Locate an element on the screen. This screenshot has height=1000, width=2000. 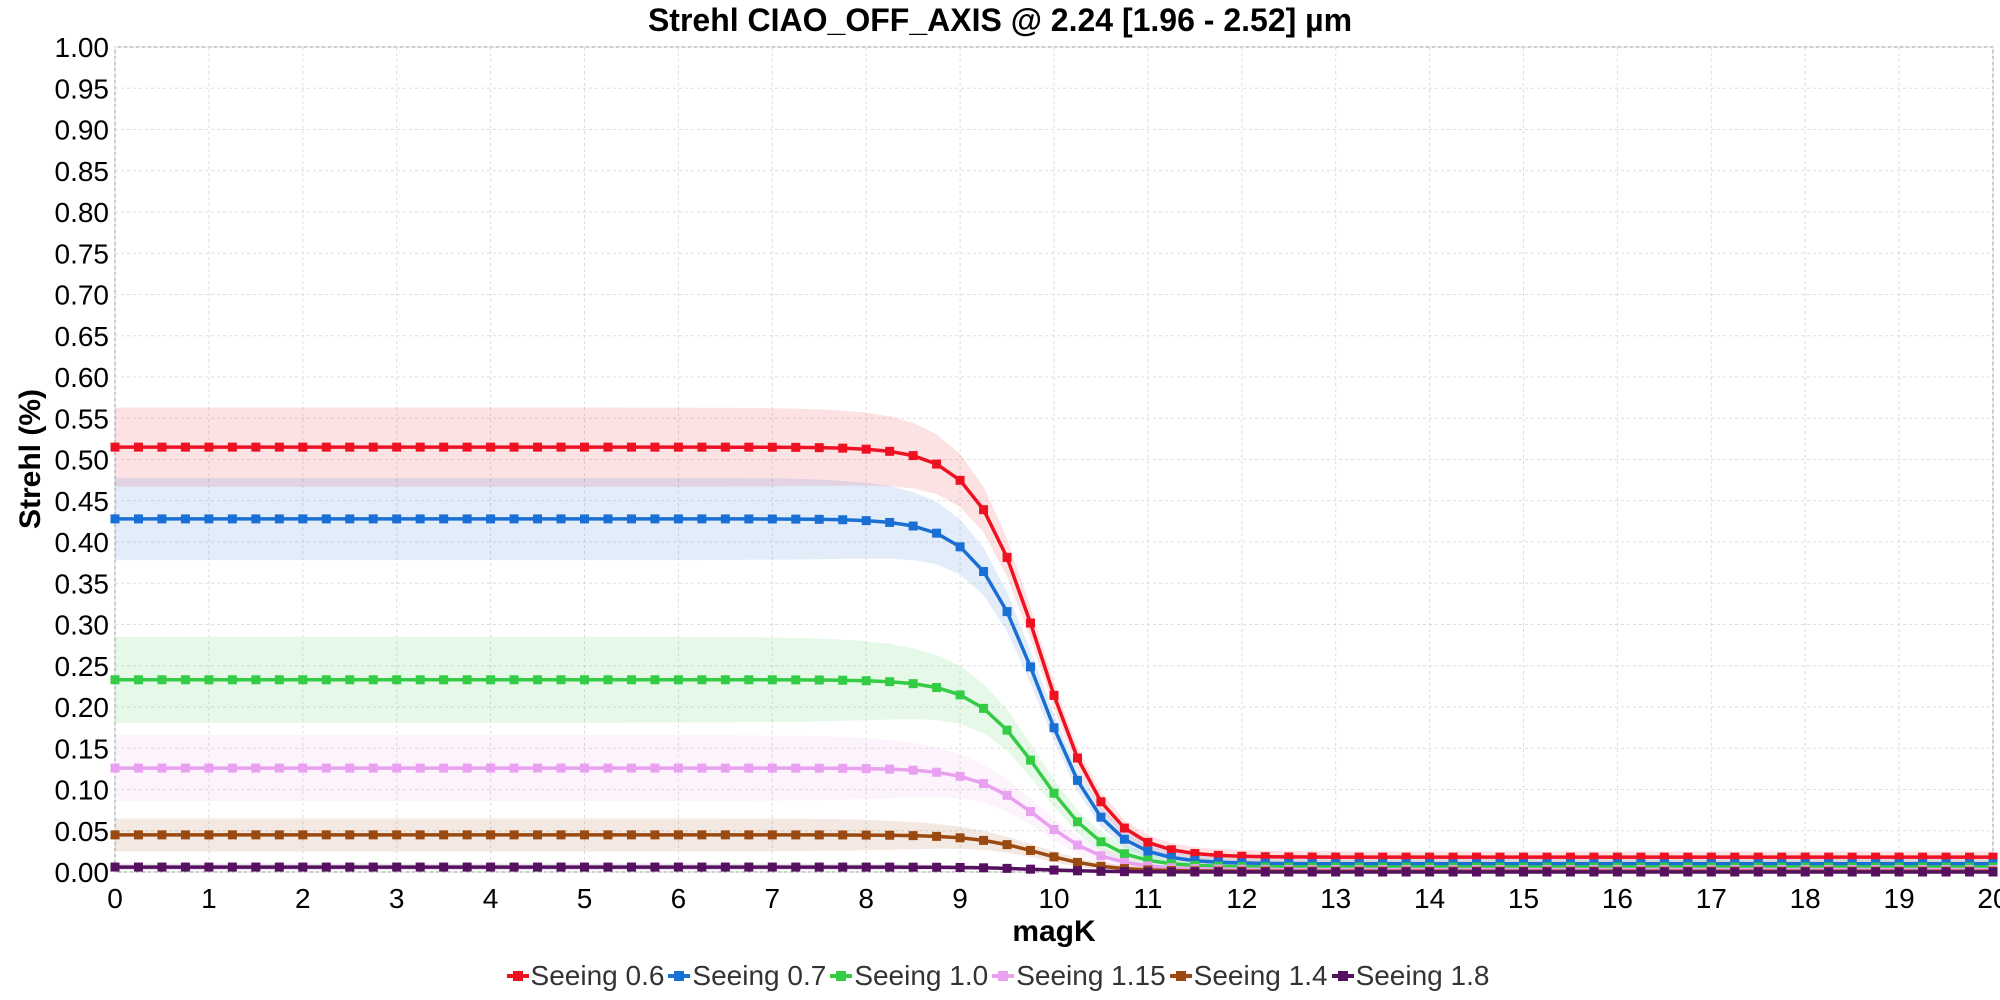
legend-item: Seeing 1.8 is located at coordinates (1410, 976).